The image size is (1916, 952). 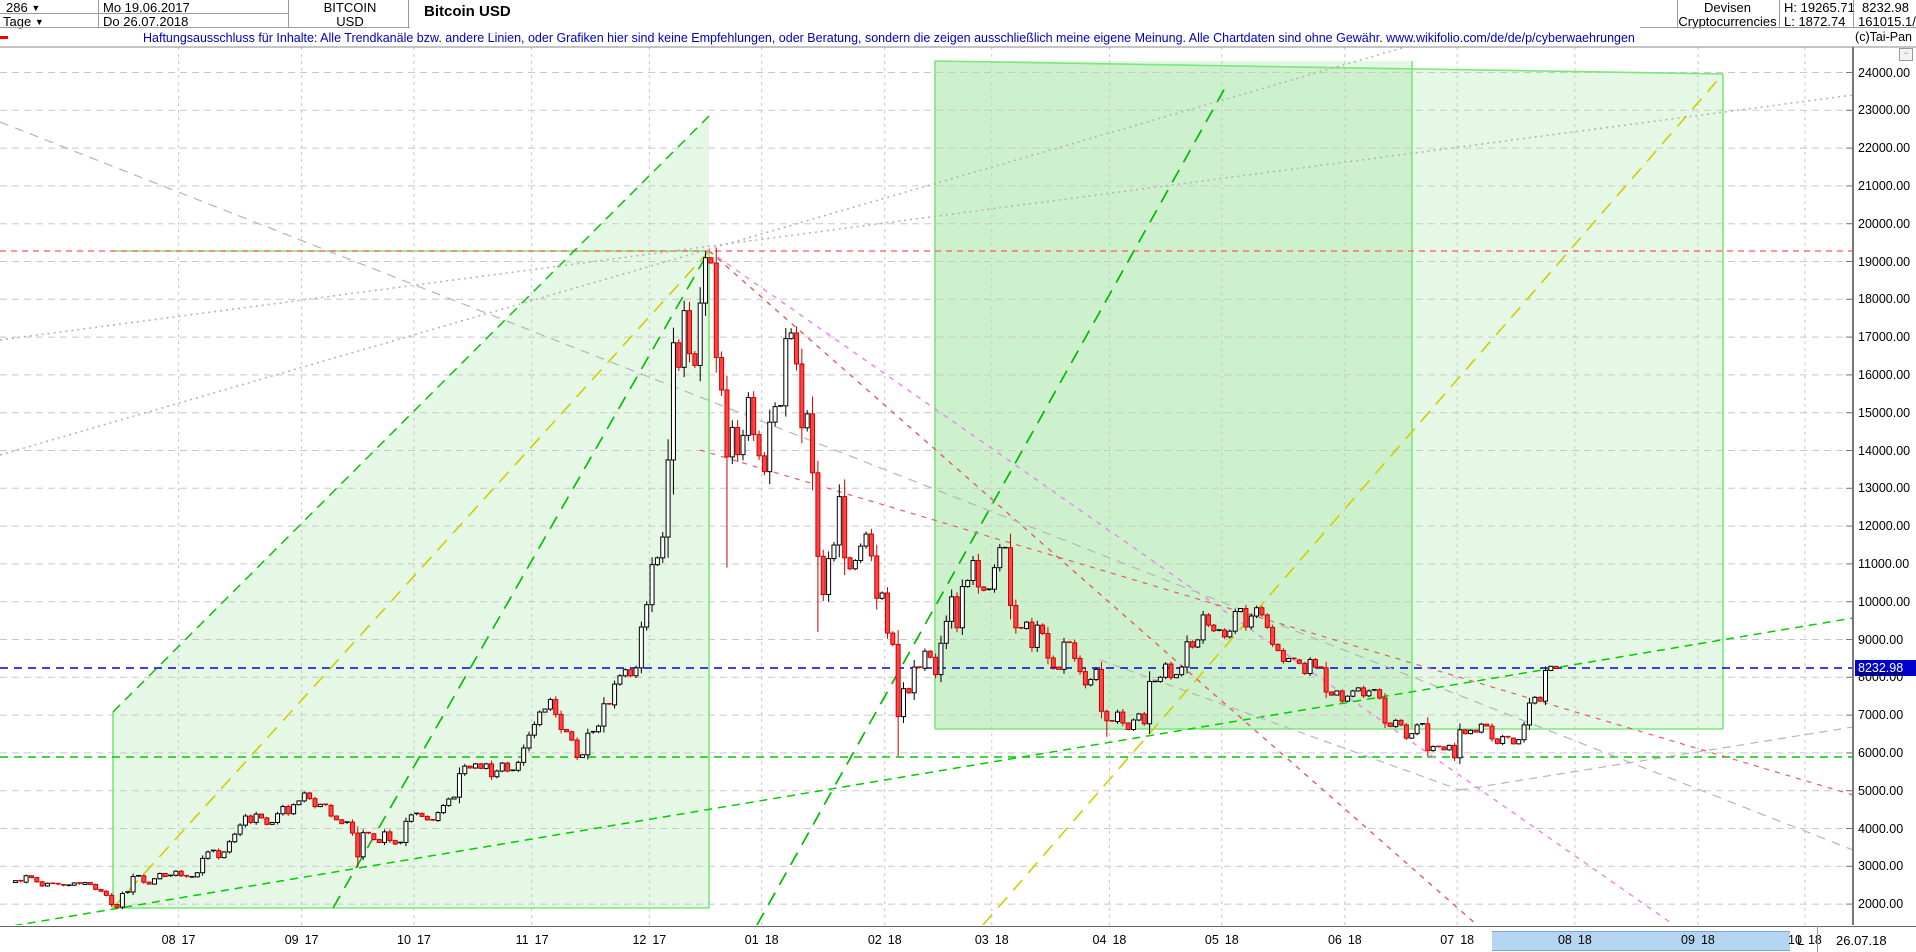 What do you see at coordinates (1884, 601) in the screenshot?
I see `price-tick-label: 10000.00` at bounding box center [1884, 601].